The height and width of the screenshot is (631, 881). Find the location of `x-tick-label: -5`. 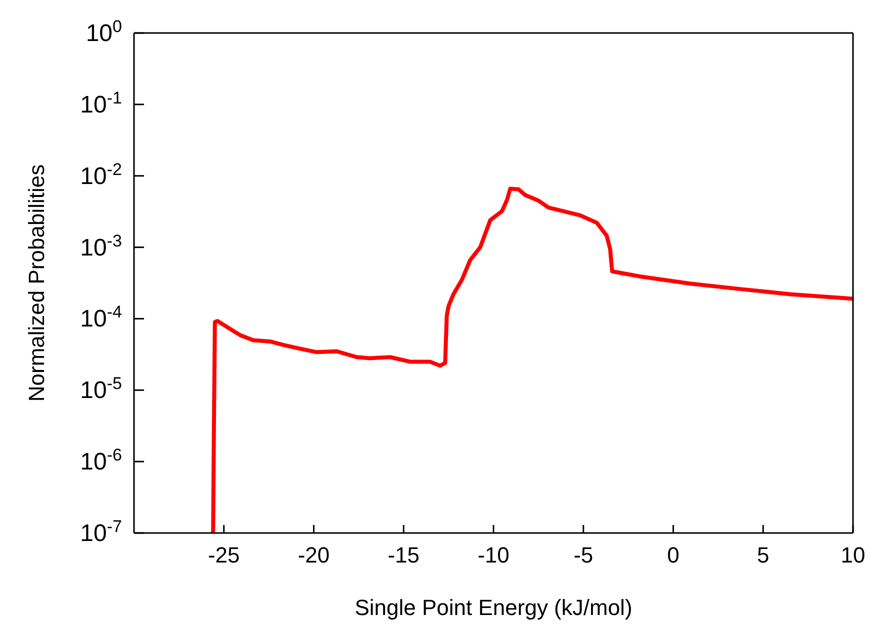

x-tick-label: -5 is located at coordinates (584, 555).